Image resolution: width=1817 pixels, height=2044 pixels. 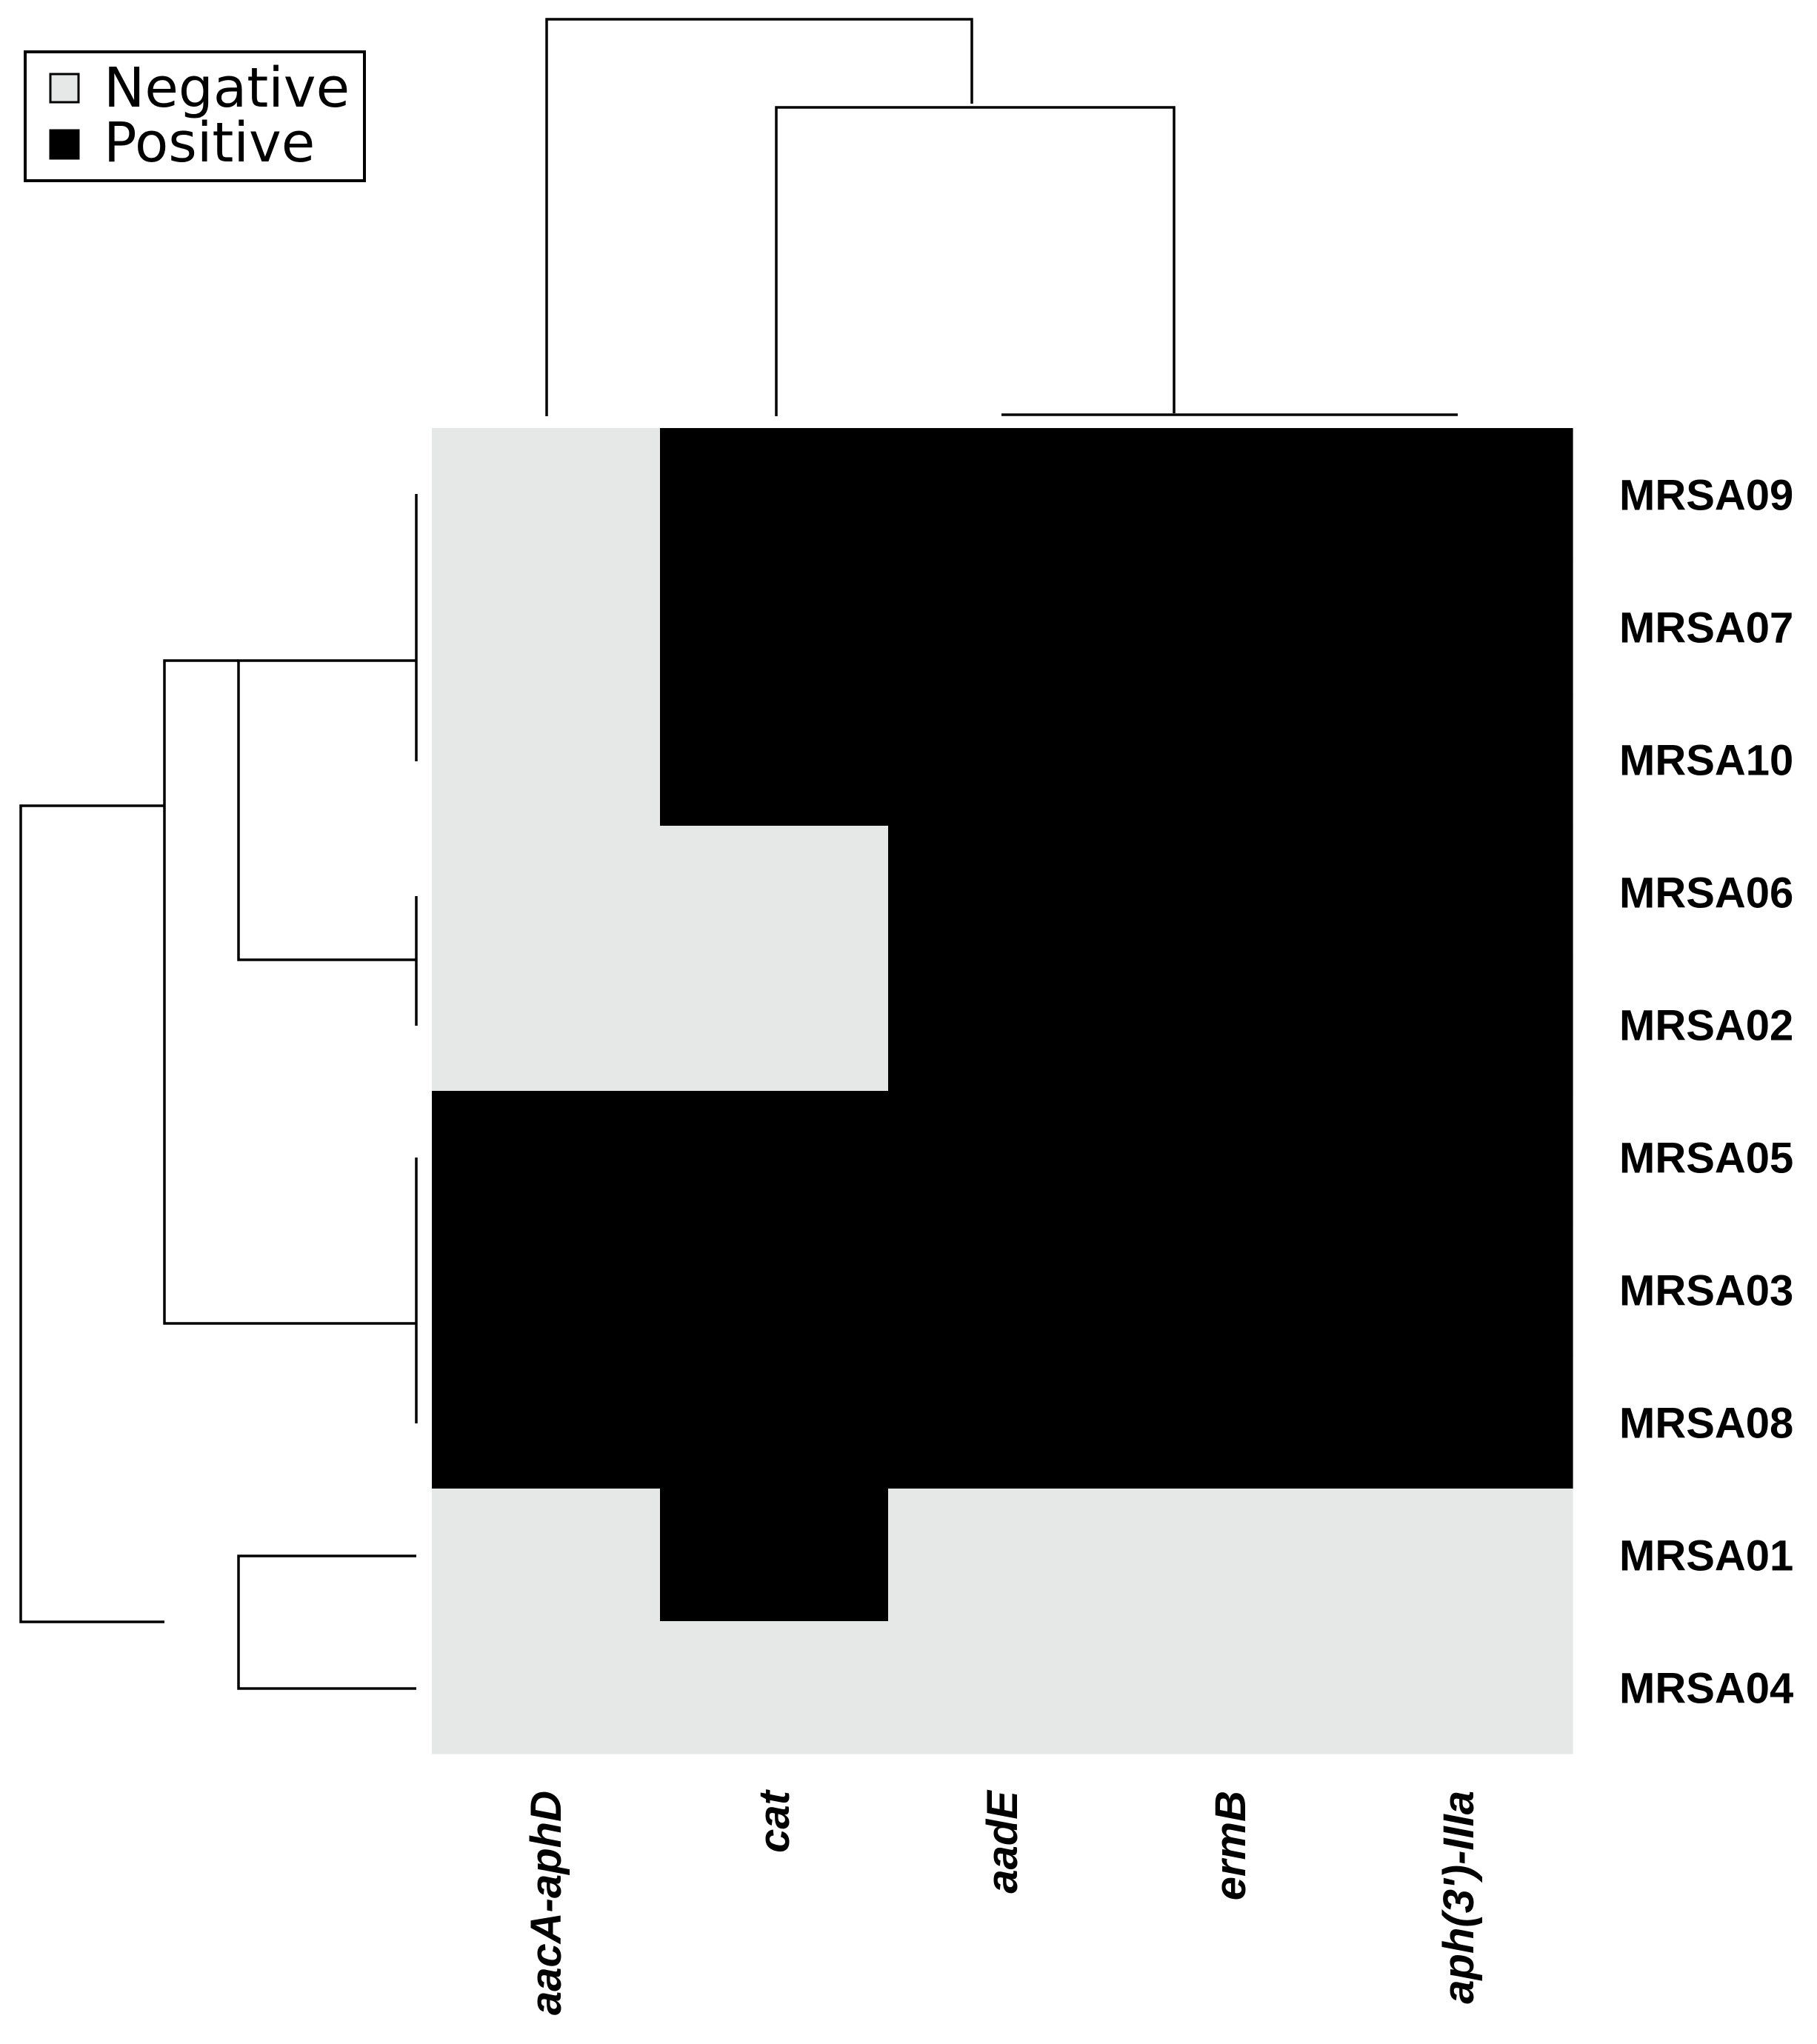 What do you see at coordinates (774, 892) in the screenshot?
I see `heatmap-cell-MRSA06-cat` at bounding box center [774, 892].